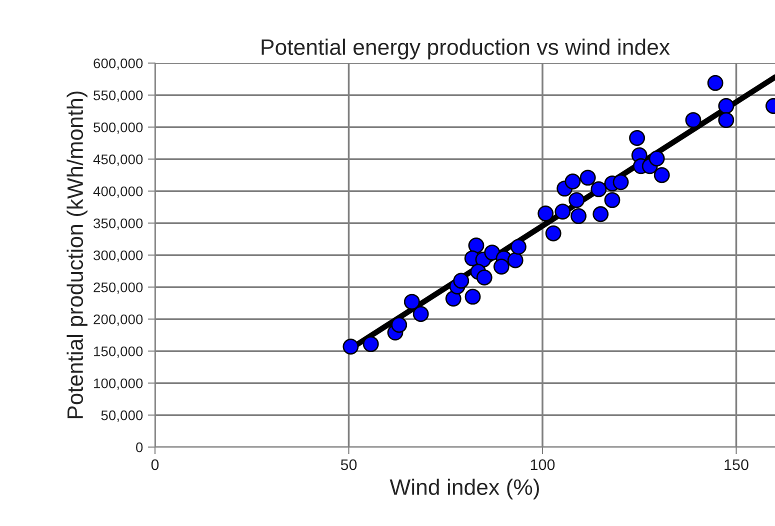 Image resolution: width=775 pixels, height=526 pixels. Describe the element at coordinates (139, 447) in the screenshot. I see `y-tick-label: 0` at that location.